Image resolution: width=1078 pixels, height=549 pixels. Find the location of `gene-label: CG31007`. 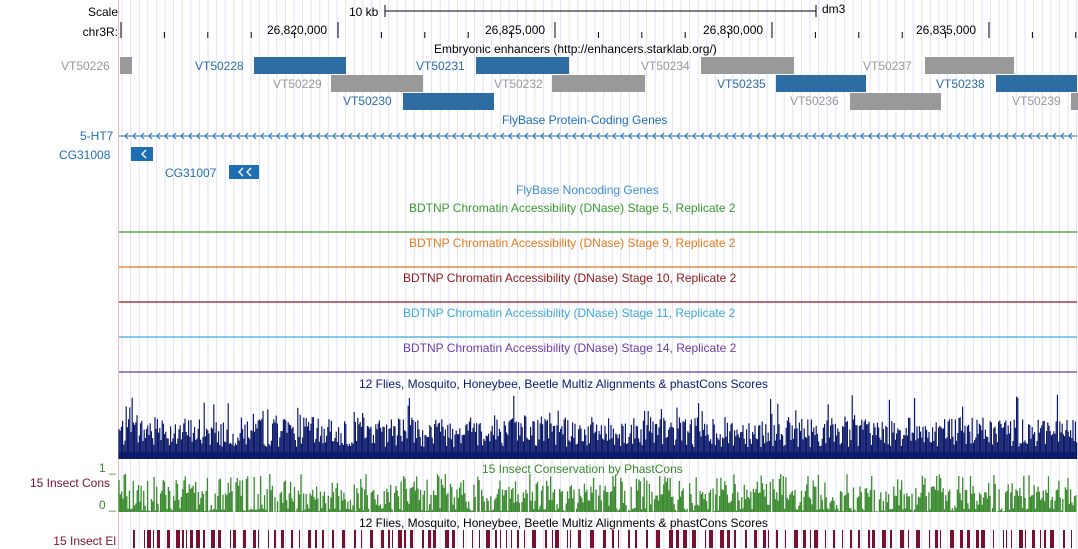

gene-label: CG31007 is located at coordinates (191, 173).